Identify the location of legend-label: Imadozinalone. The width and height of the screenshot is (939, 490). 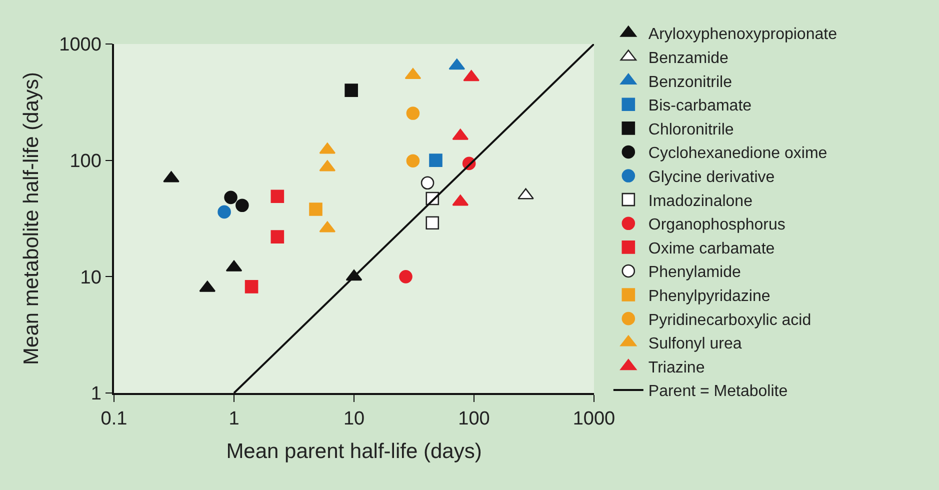
(700, 201).